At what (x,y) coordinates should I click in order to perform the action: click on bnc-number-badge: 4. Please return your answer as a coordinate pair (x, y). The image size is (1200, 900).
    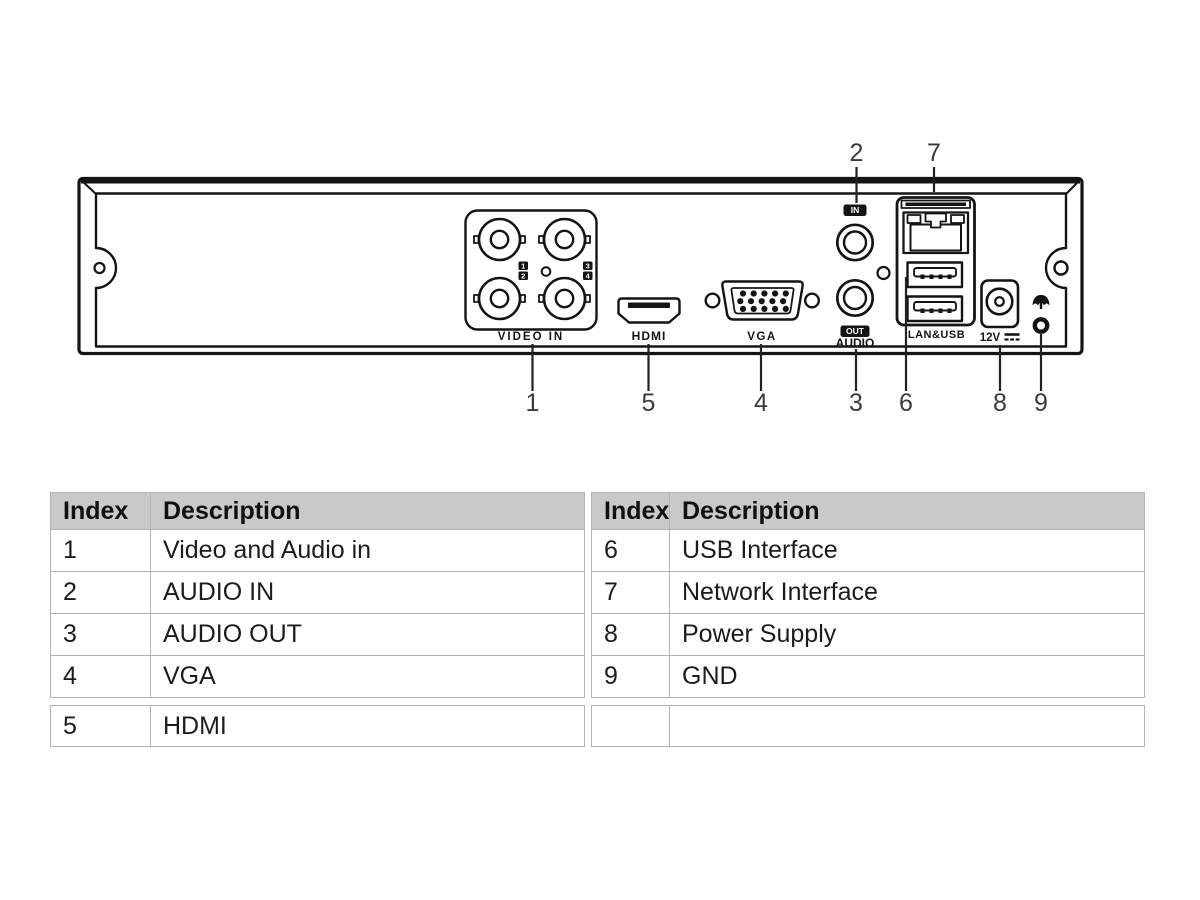
    Looking at the image, I should click on (588, 276).